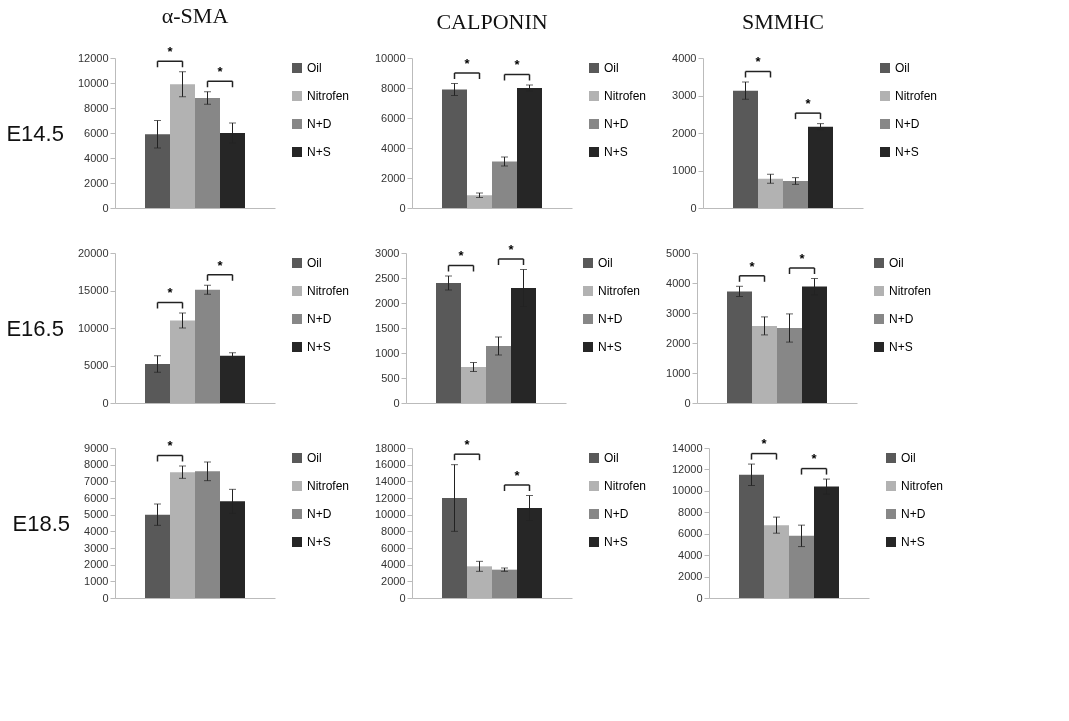 This screenshot has width=1069, height=721. I want to click on y-tick-label: 2500, so click(387, 277).